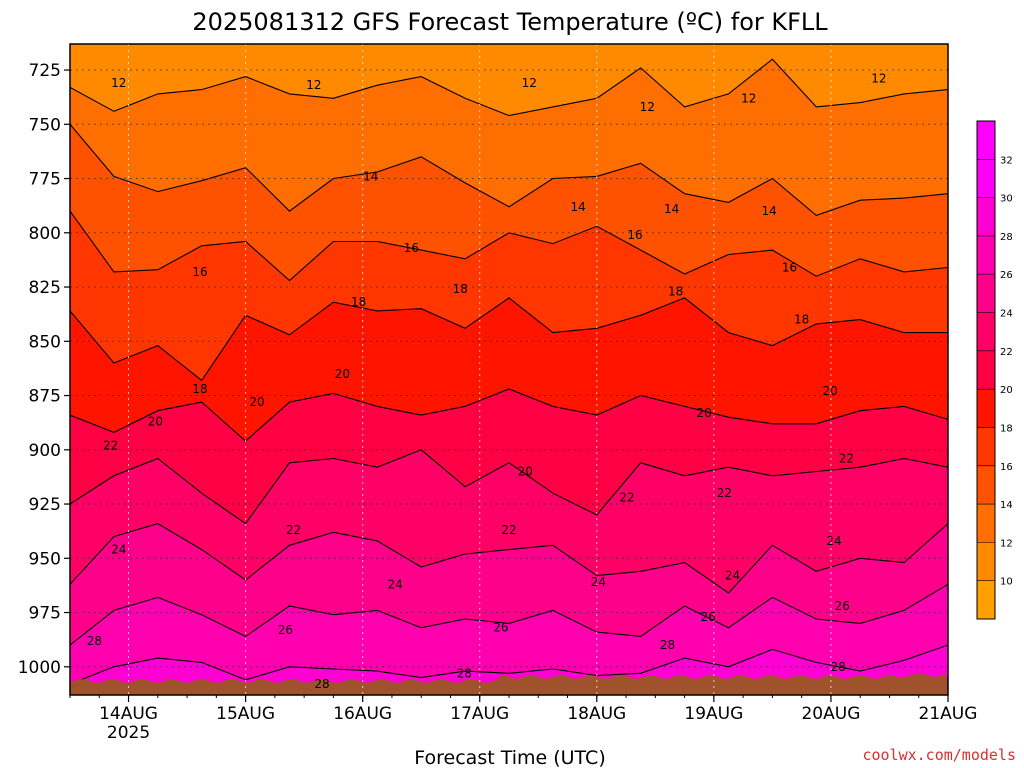 This screenshot has height=768, width=1024. What do you see at coordinates (321, 684) in the screenshot?
I see `contour-label-41: 28` at bounding box center [321, 684].